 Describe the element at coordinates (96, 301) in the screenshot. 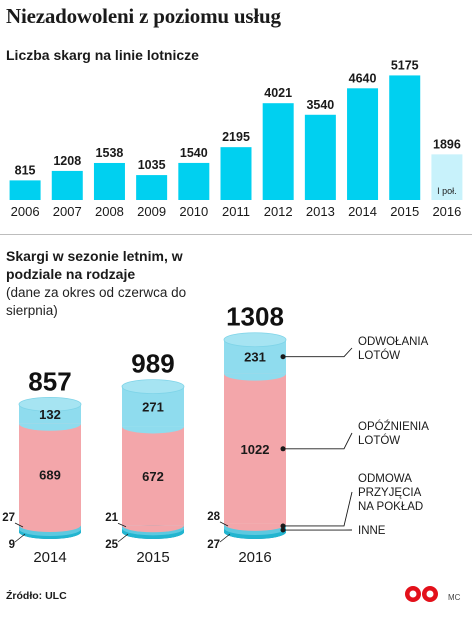

I see `cylinder-chart-subtitle: (dane za okres od czerwca do sierpnia)` at that location.